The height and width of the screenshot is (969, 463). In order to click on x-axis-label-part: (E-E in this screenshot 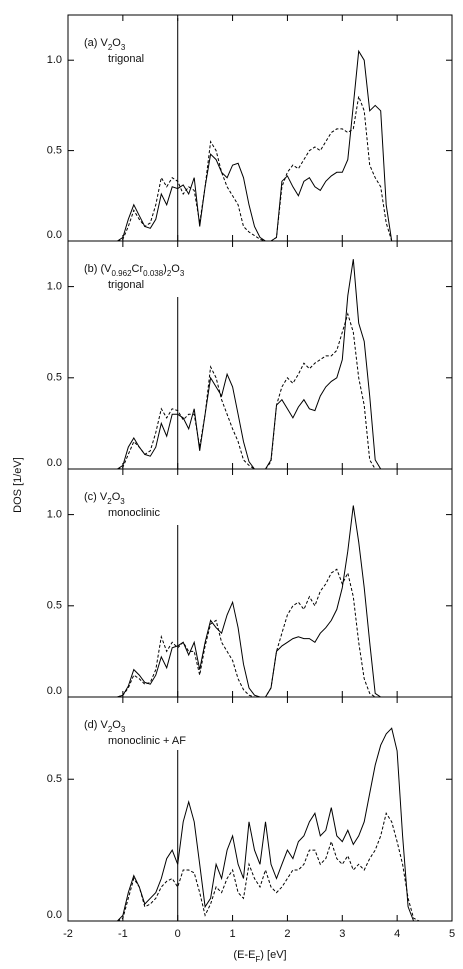, I will do `click(244, 955)`.